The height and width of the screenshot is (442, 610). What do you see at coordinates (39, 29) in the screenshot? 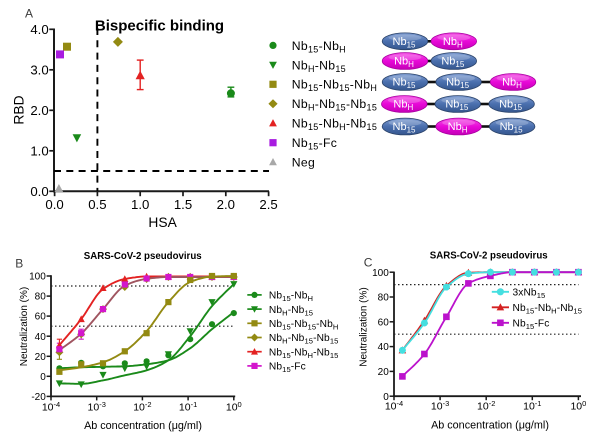
I see `svg-text: 4.0` at bounding box center [39, 29].